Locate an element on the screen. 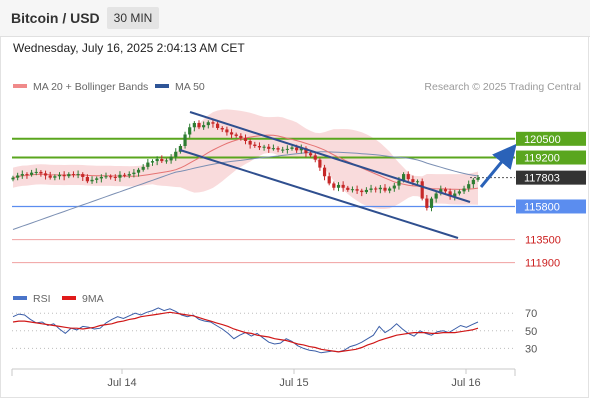  x-tick-label: Jul 15 is located at coordinates (293, 383).